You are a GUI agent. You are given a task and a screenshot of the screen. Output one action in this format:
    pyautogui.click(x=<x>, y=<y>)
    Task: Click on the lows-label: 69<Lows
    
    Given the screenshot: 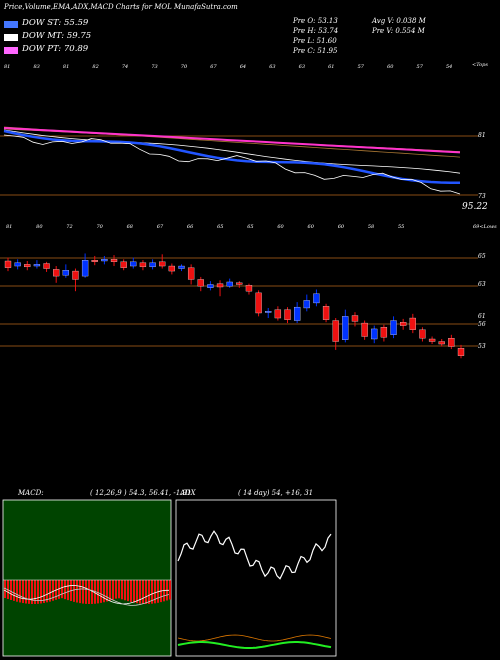 What is the action you would take?
    pyautogui.click(x=485, y=227)
    